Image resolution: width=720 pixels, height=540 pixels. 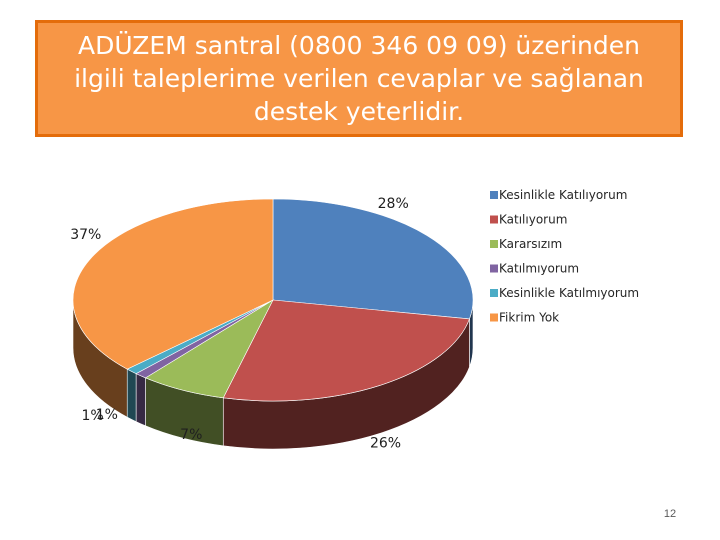 I want to click on page-number: 12, so click(x=670, y=514).